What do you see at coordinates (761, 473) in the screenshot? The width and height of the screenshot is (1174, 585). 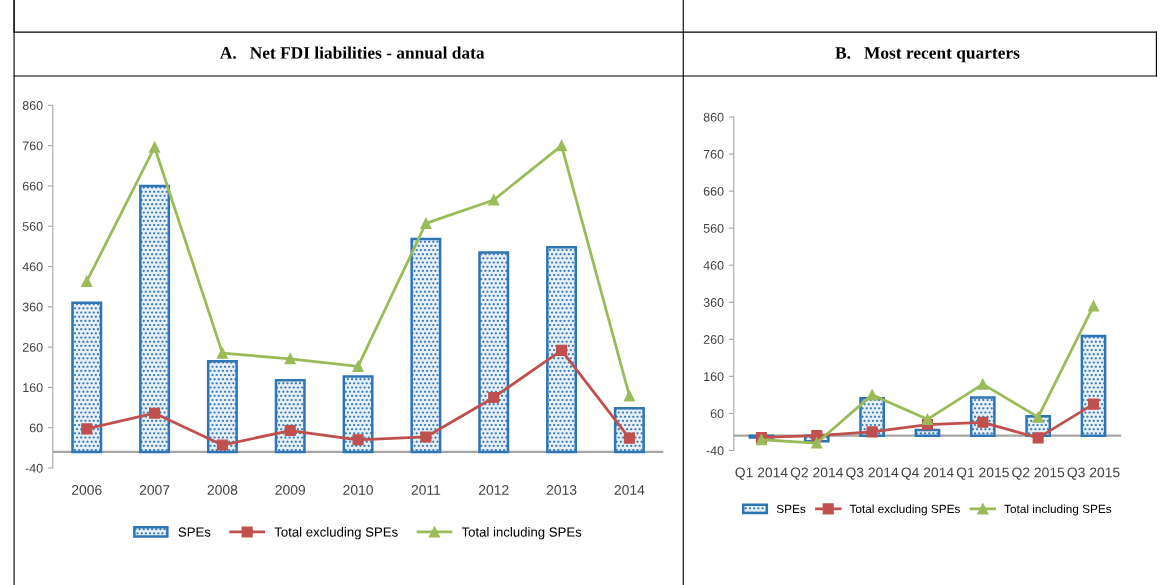 I see `x-tick-label: Q1 2014` at bounding box center [761, 473].